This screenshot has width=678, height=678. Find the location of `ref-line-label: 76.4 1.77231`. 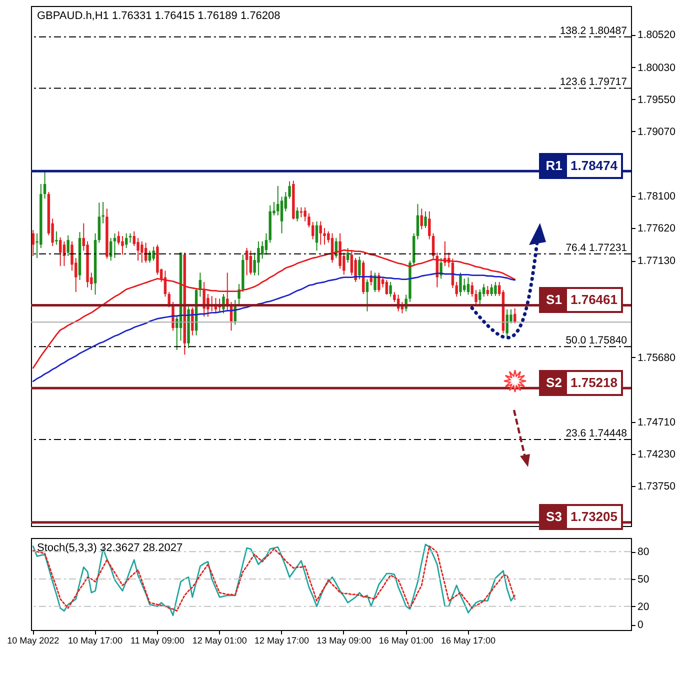

ref-line-label: 76.4 1.77231 is located at coordinates (597, 248).